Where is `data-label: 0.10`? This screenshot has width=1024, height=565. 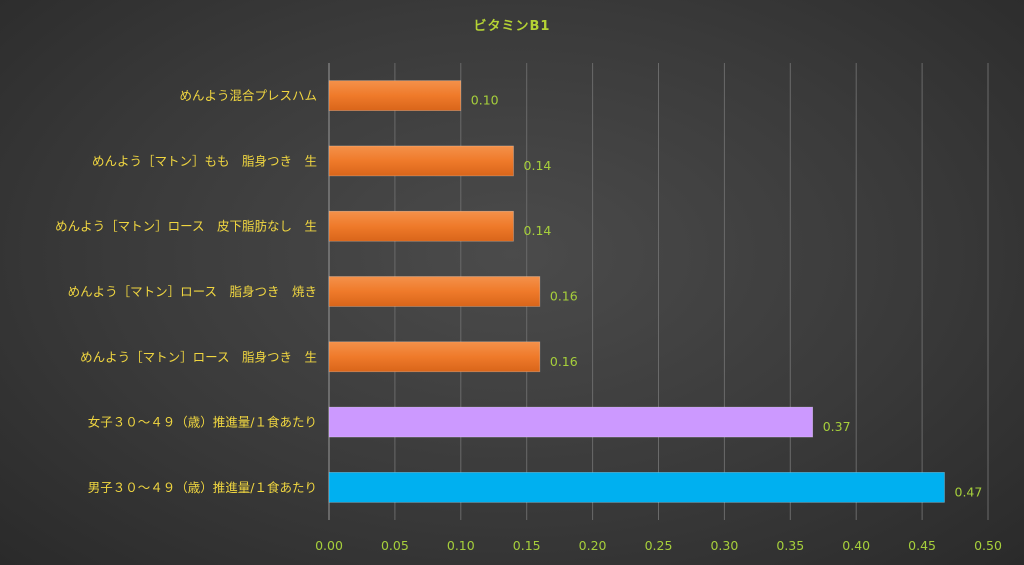
data-label: 0.10 is located at coordinates (485, 100).